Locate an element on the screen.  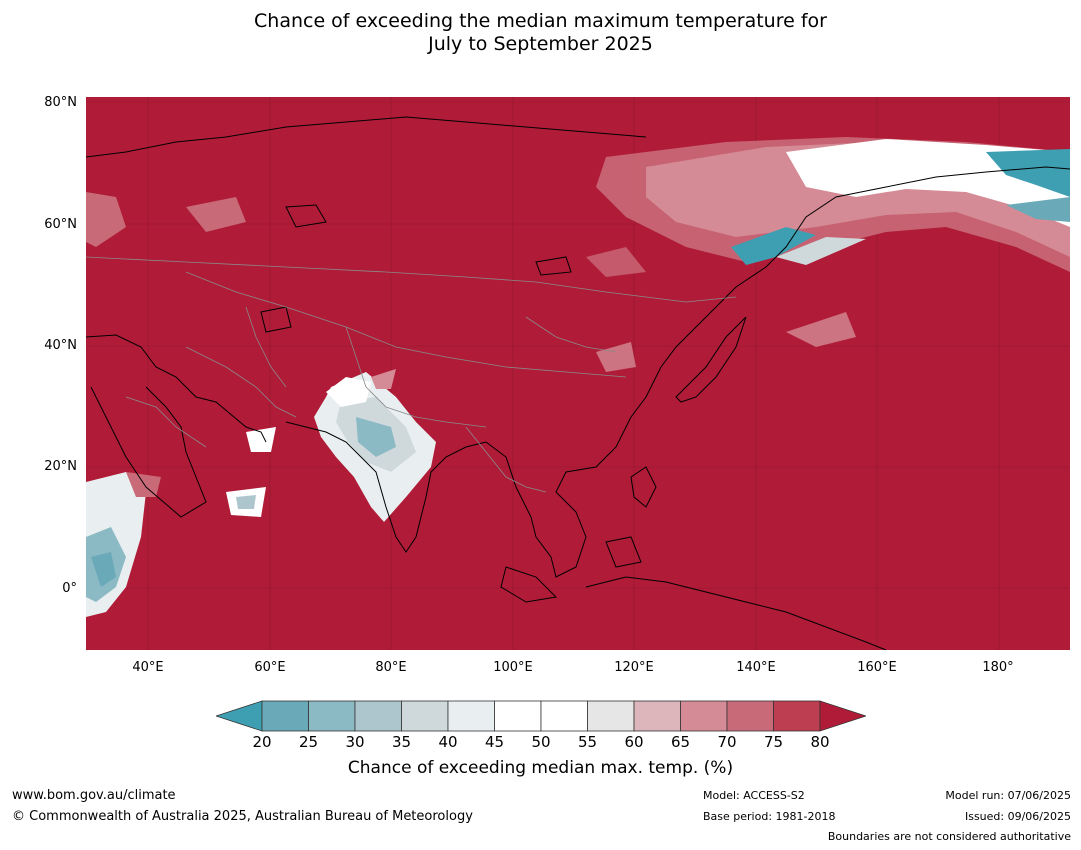
colorbar-tick-label: 70 is located at coordinates (727, 742).